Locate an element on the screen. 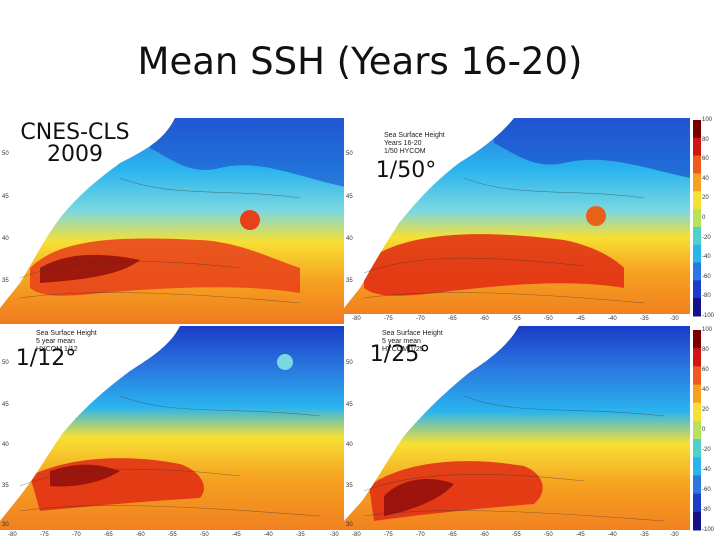 This screenshot has width=720, height=540. colorbar-tick-label: -80 is located at coordinates (706, 296).